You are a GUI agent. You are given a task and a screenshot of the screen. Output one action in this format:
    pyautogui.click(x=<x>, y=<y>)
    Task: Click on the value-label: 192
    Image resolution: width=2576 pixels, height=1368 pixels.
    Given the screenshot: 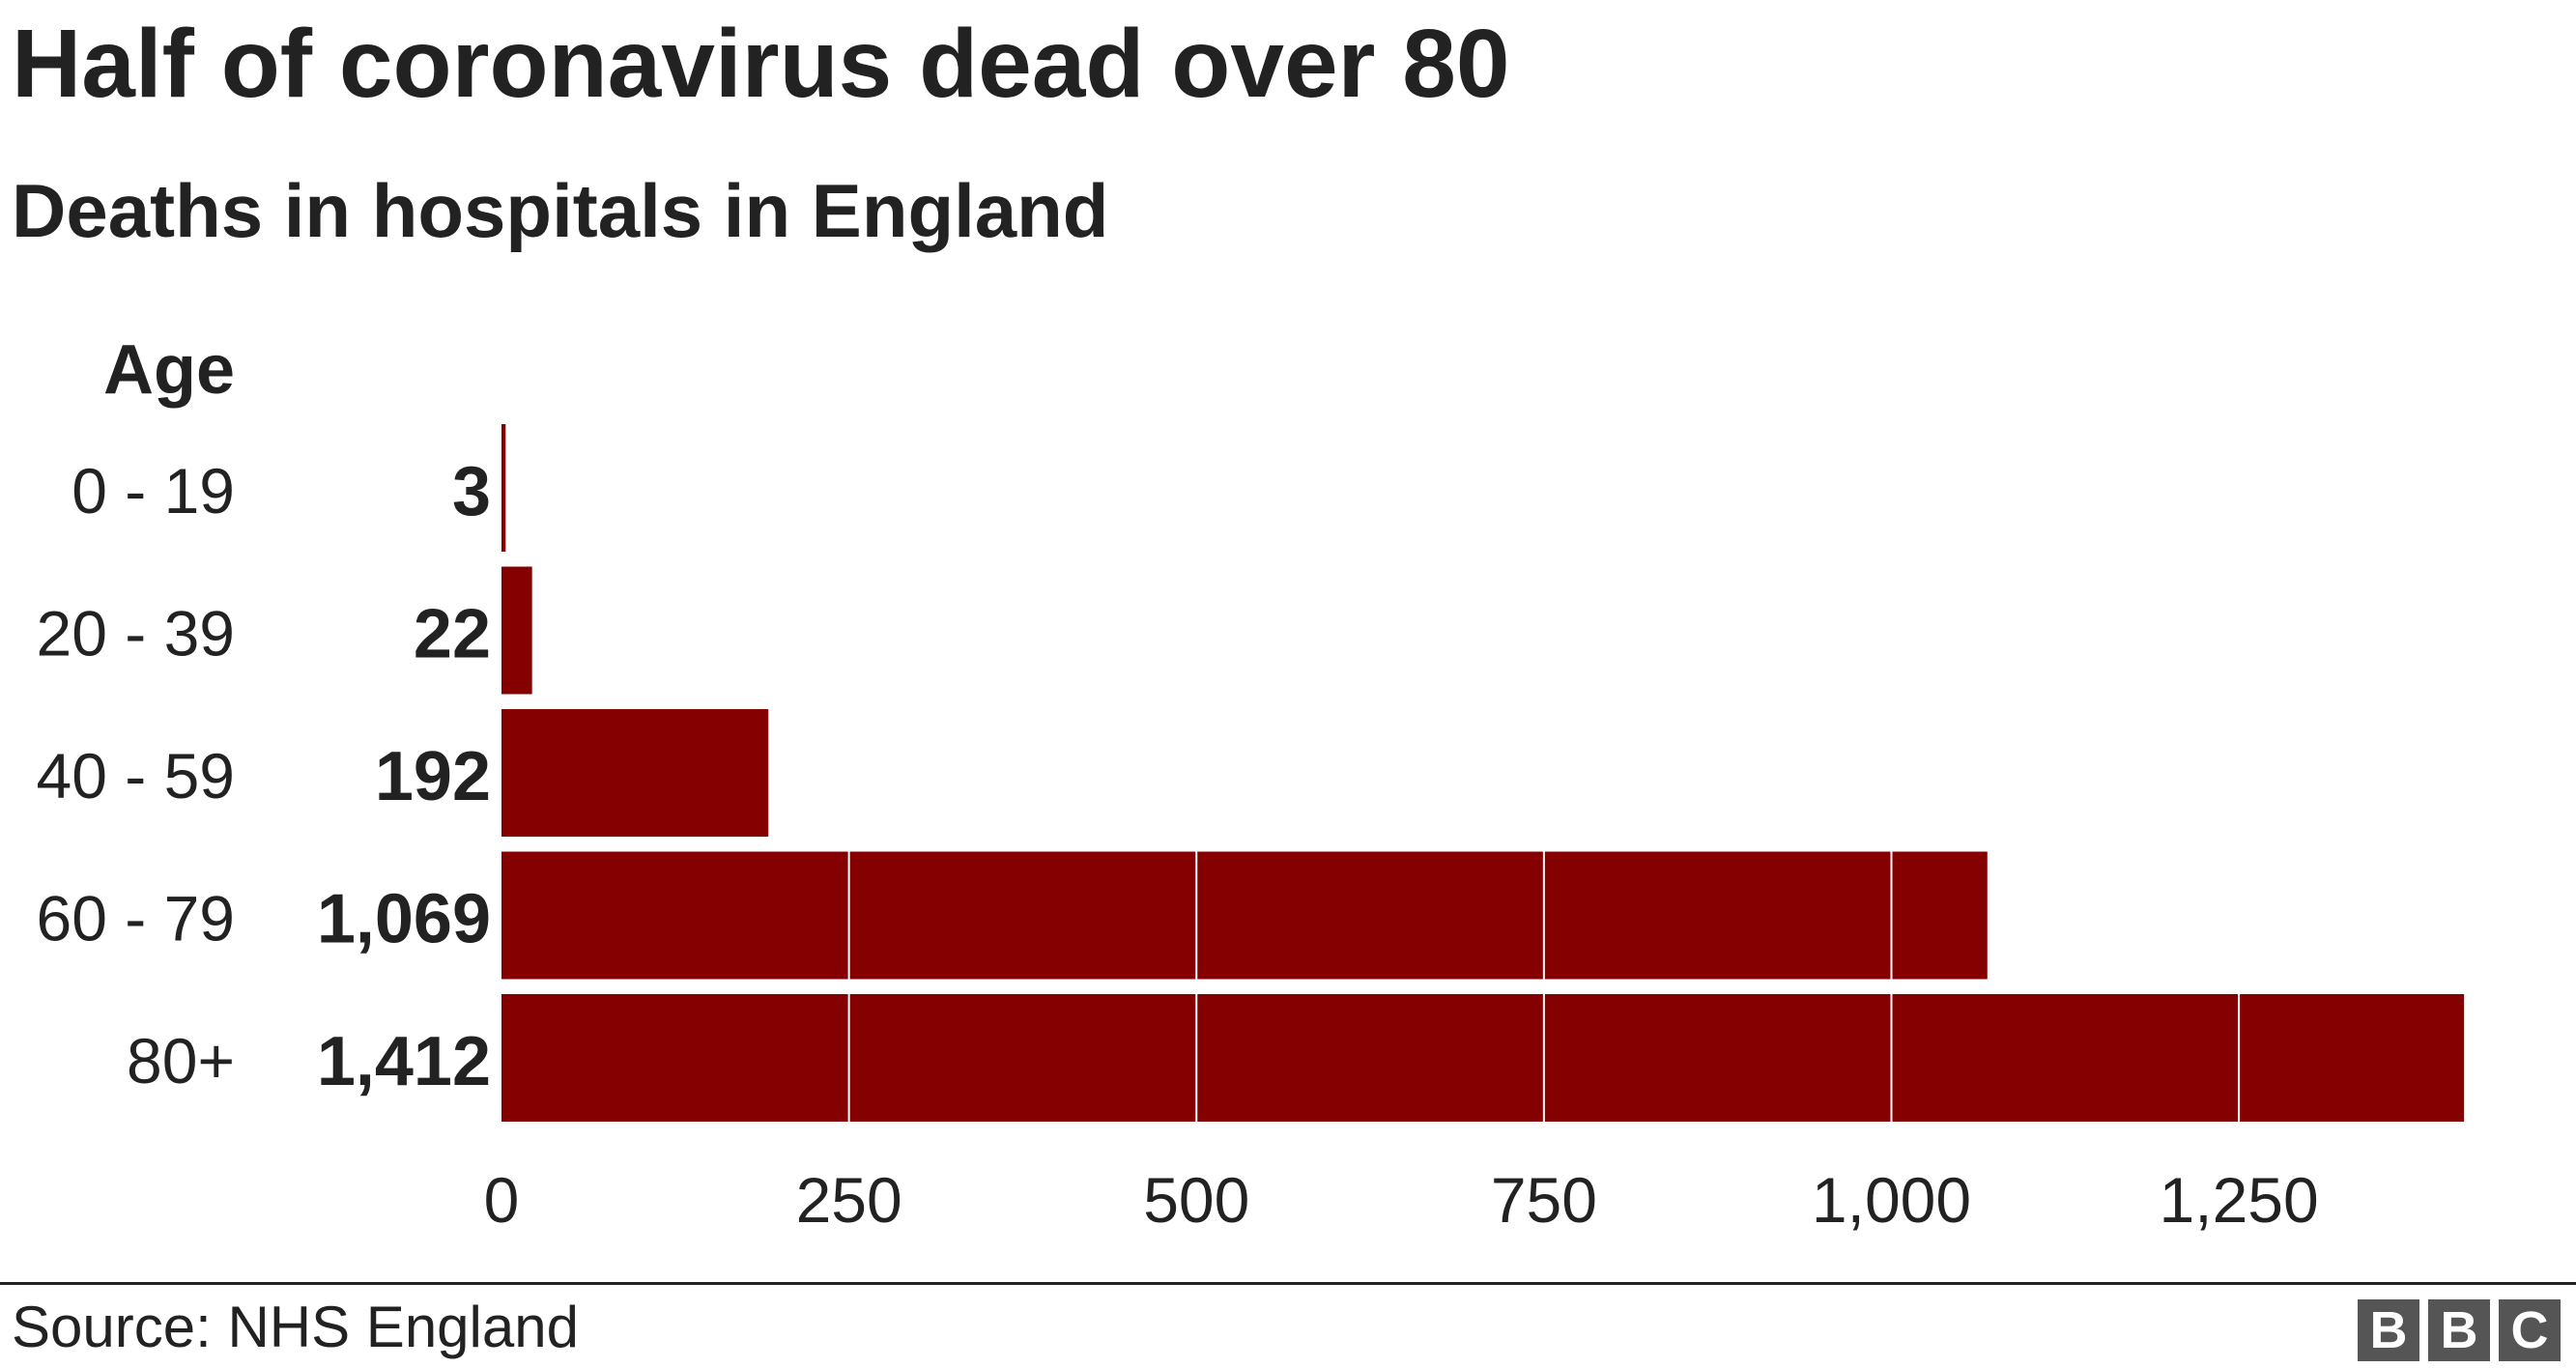 What is the action you would take?
    pyautogui.click(x=433, y=776)
    